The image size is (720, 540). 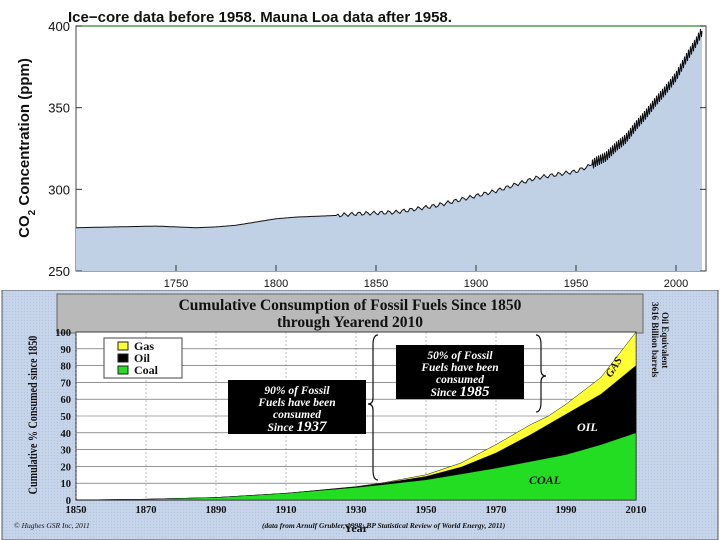 What do you see at coordinates (123, 358) in the screenshot?
I see `legend-oil-swatch` at bounding box center [123, 358].